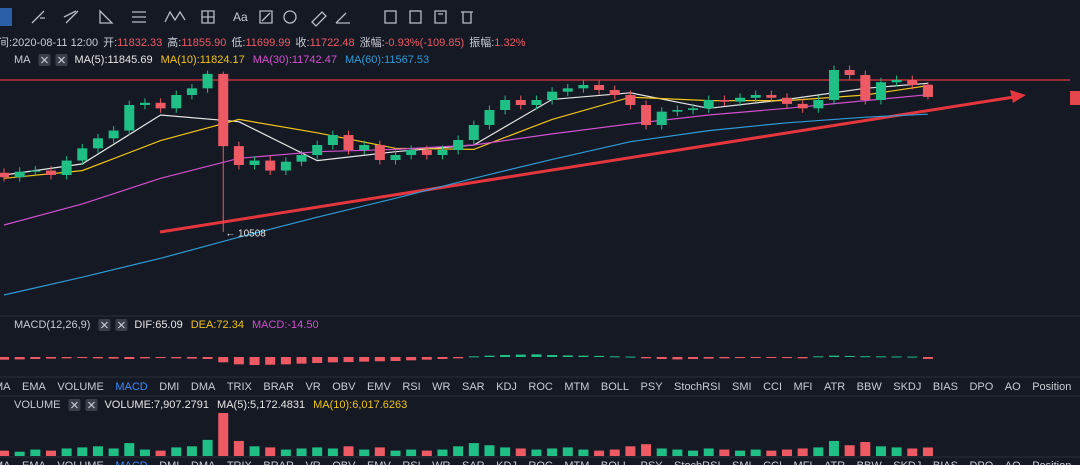  What do you see at coordinates (342, 18) in the screenshot?
I see `tool-pen` at bounding box center [342, 18].